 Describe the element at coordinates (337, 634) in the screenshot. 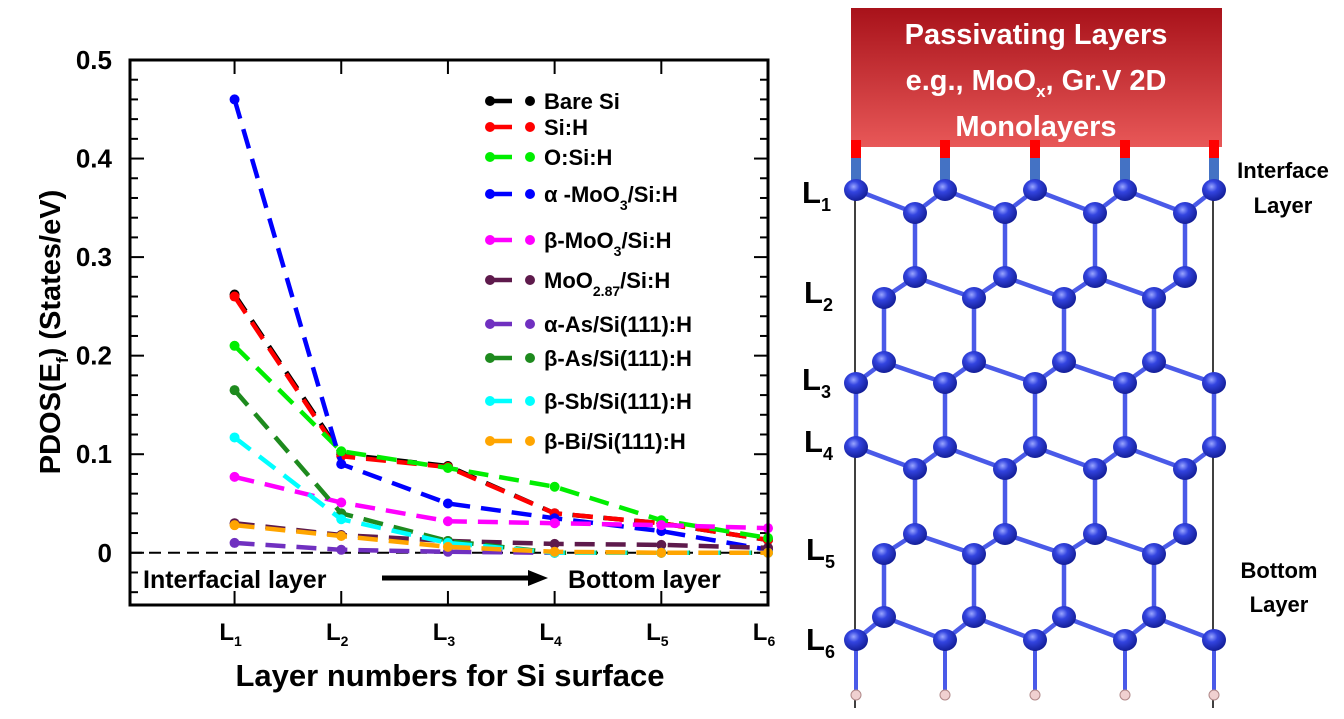

I see `x-tick-label: L2` at that location.